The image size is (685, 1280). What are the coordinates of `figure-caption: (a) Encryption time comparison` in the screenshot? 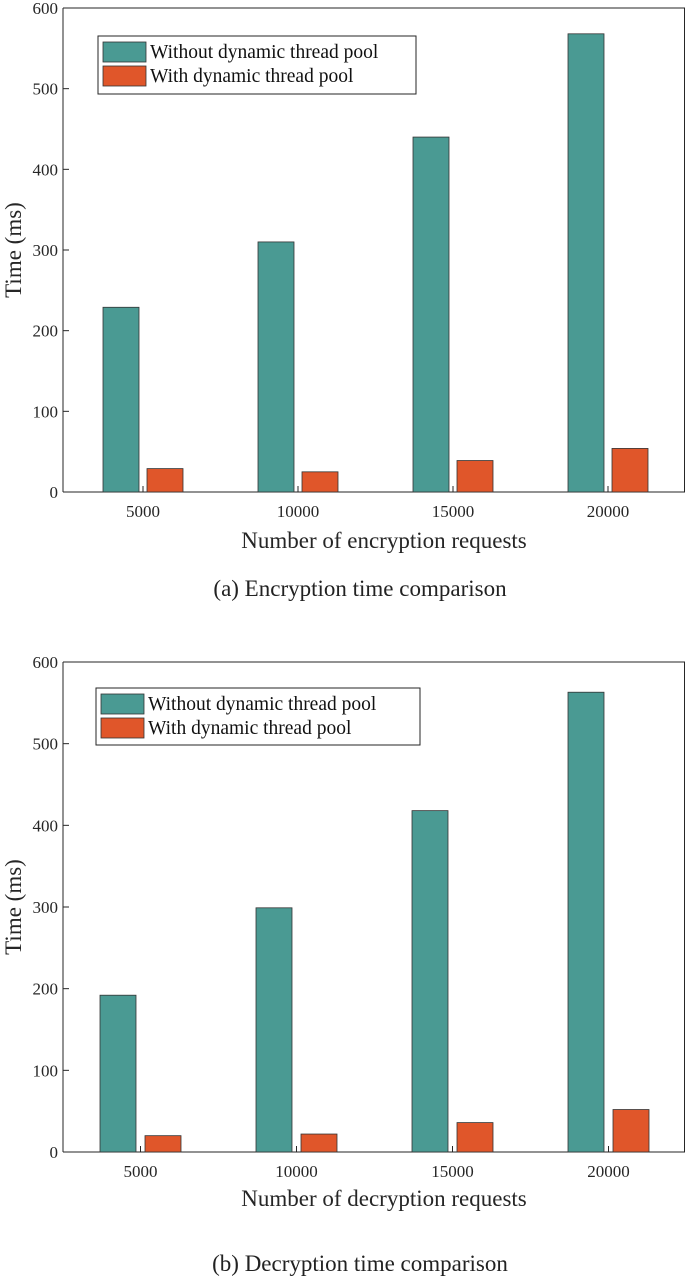 It's located at (360, 588).